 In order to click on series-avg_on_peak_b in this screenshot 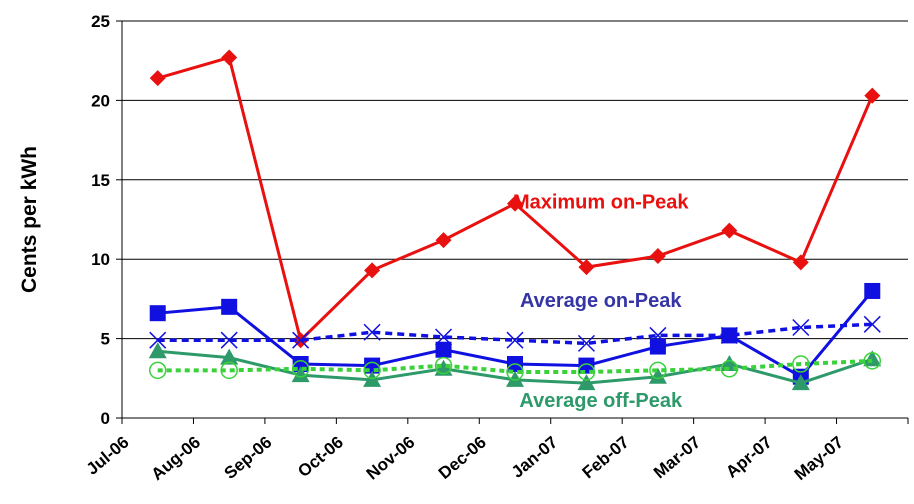, I will do `click(515, 333)`.